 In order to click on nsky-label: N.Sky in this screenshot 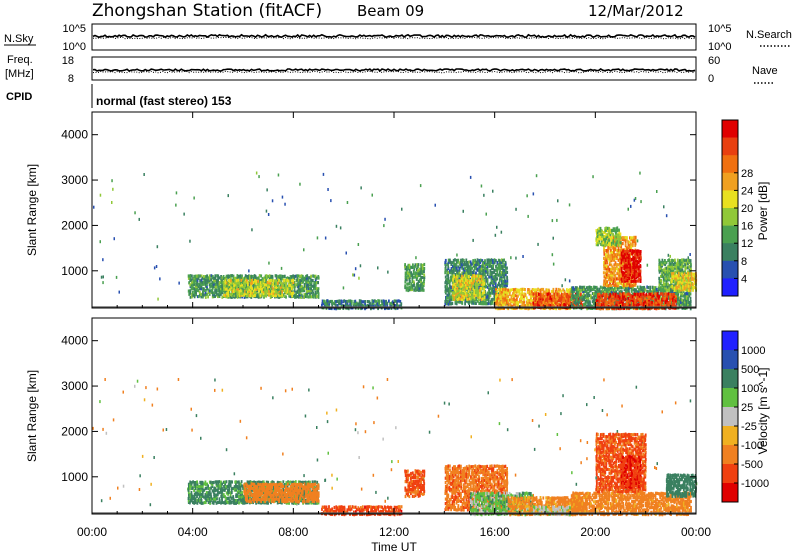, I will do `click(19, 39)`.